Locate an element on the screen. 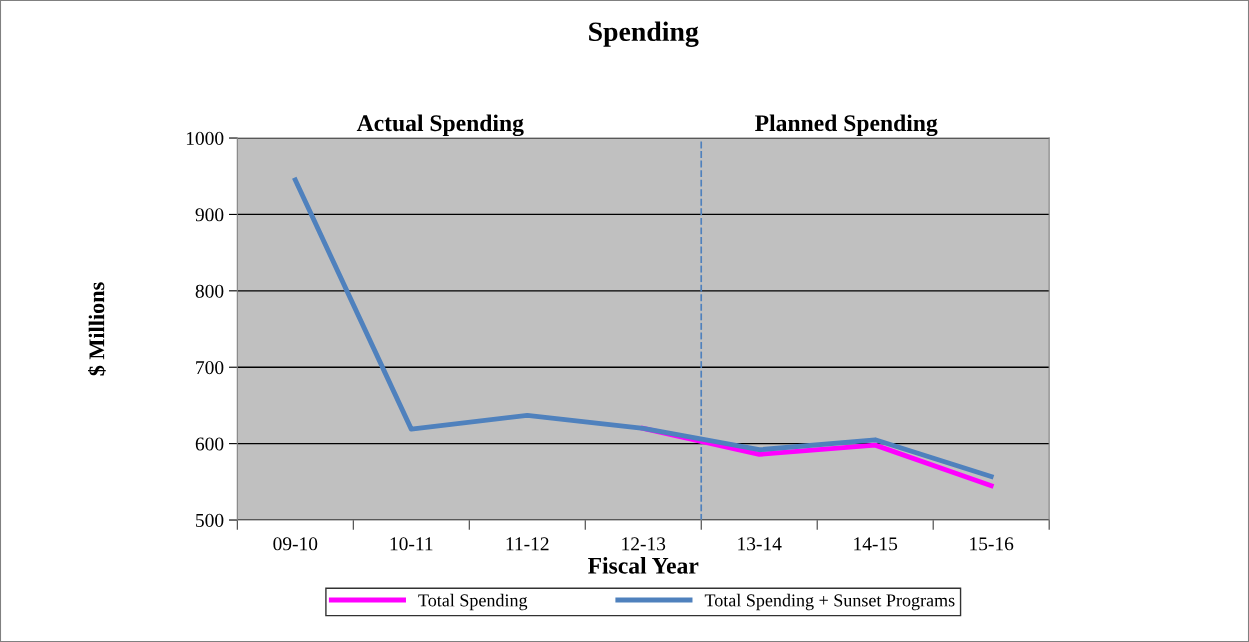 This screenshot has height=642, width=1249. y-tick-label: 500 is located at coordinates (210, 520).